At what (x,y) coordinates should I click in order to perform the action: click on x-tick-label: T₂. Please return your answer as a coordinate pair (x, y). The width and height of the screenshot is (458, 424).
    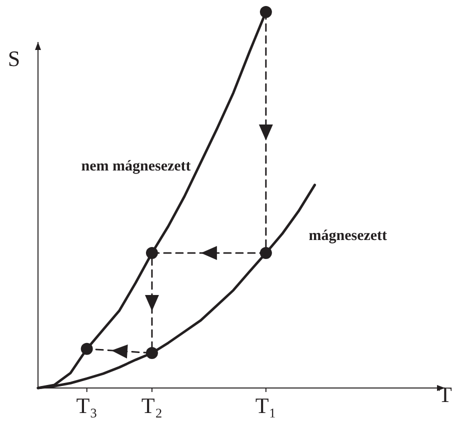
    Looking at the image, I should click on (152, 405).